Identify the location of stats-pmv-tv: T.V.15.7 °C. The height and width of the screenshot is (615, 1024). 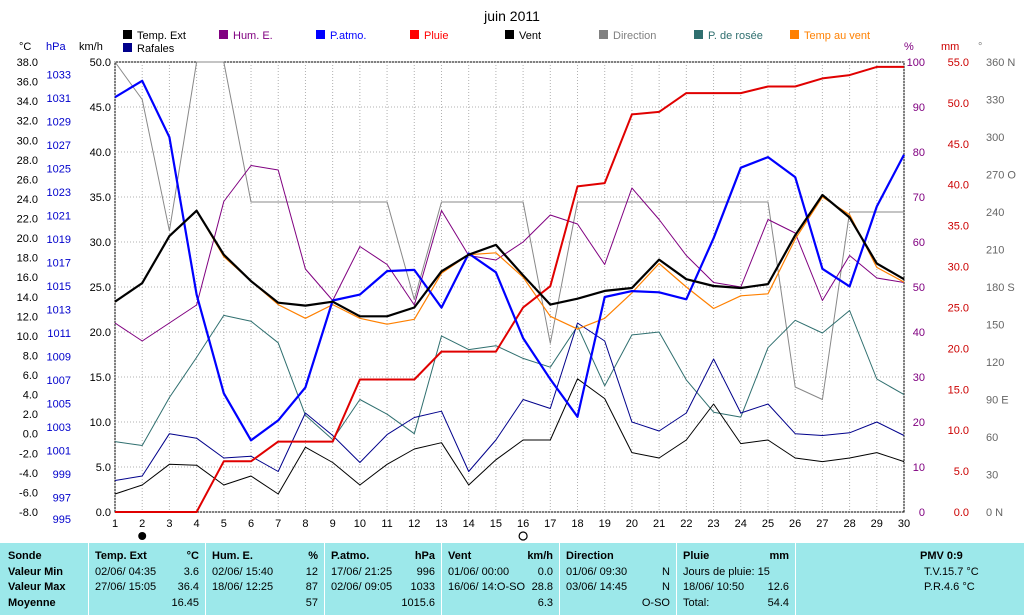
(951, 572).